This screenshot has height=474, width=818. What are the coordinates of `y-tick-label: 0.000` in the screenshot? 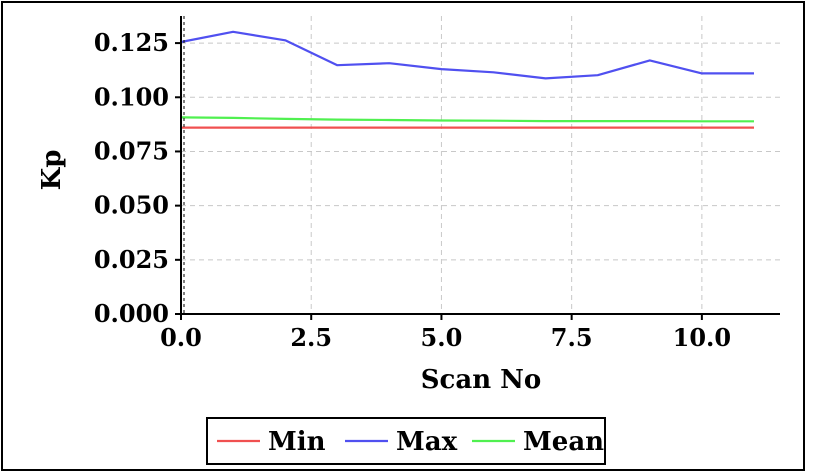 It's located at (131, 313).